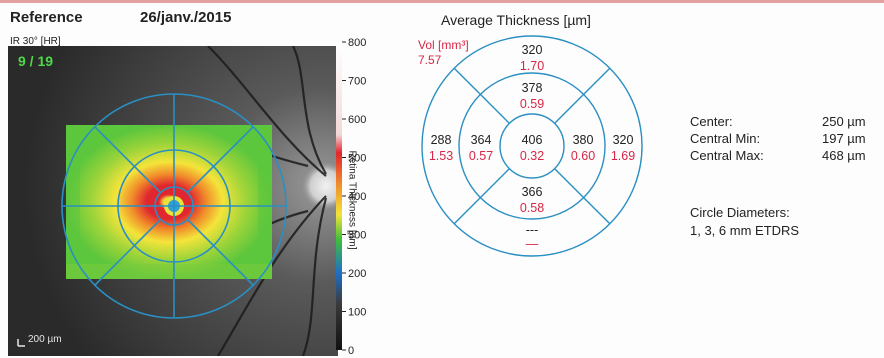 Image resolution: width=884 pixels, height=358 pixels. I want to click on inner-temporal-volume: 0.57, so click(481, 156).